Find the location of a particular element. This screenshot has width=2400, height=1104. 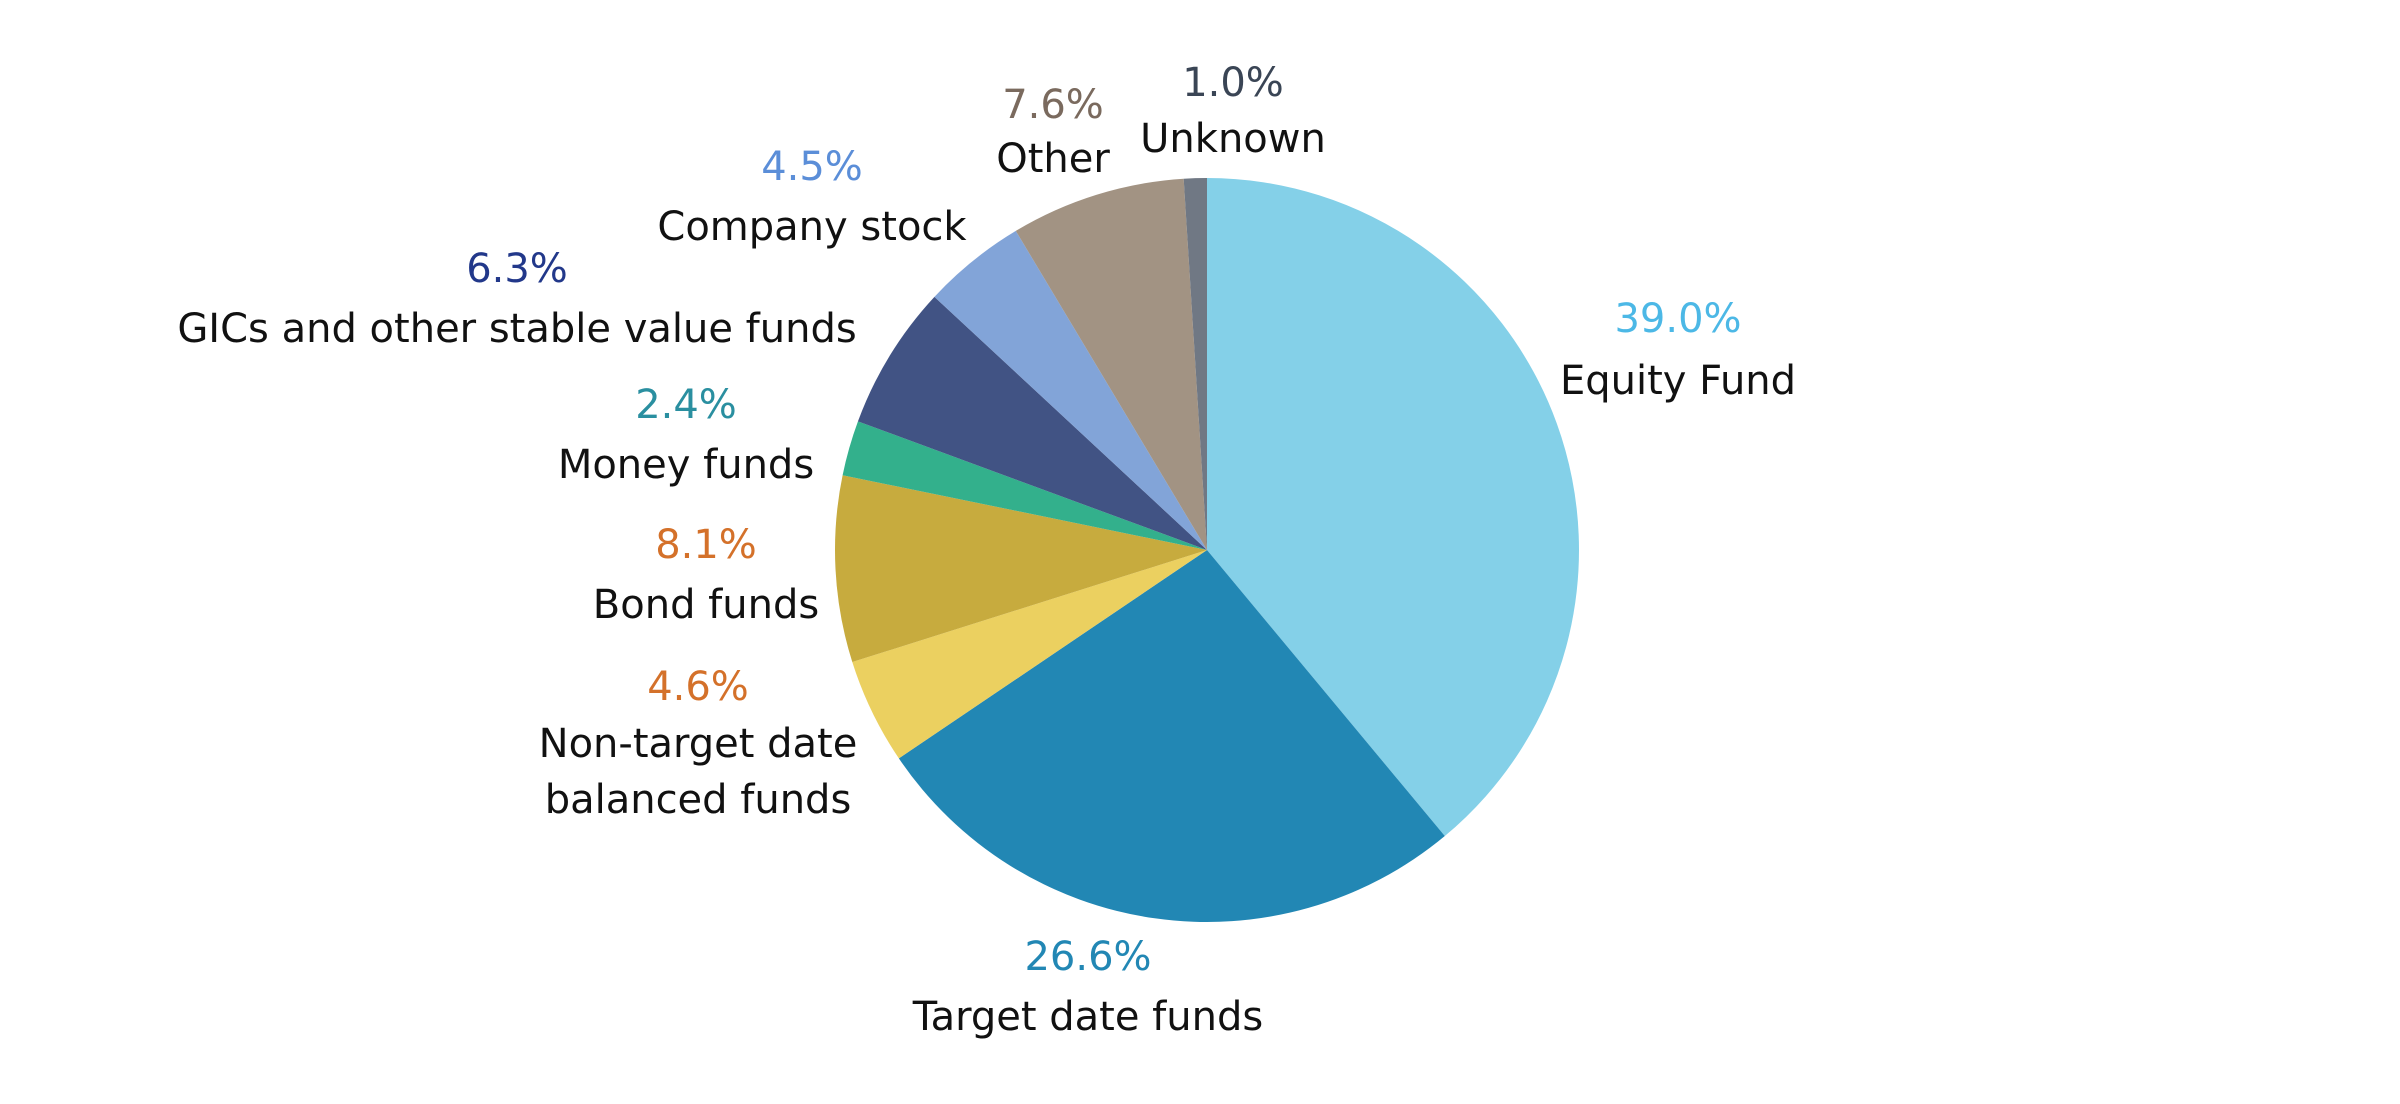

value-label-gics-and-other-stable-value-funds: 6.3% is located at coordinates (517, 269).